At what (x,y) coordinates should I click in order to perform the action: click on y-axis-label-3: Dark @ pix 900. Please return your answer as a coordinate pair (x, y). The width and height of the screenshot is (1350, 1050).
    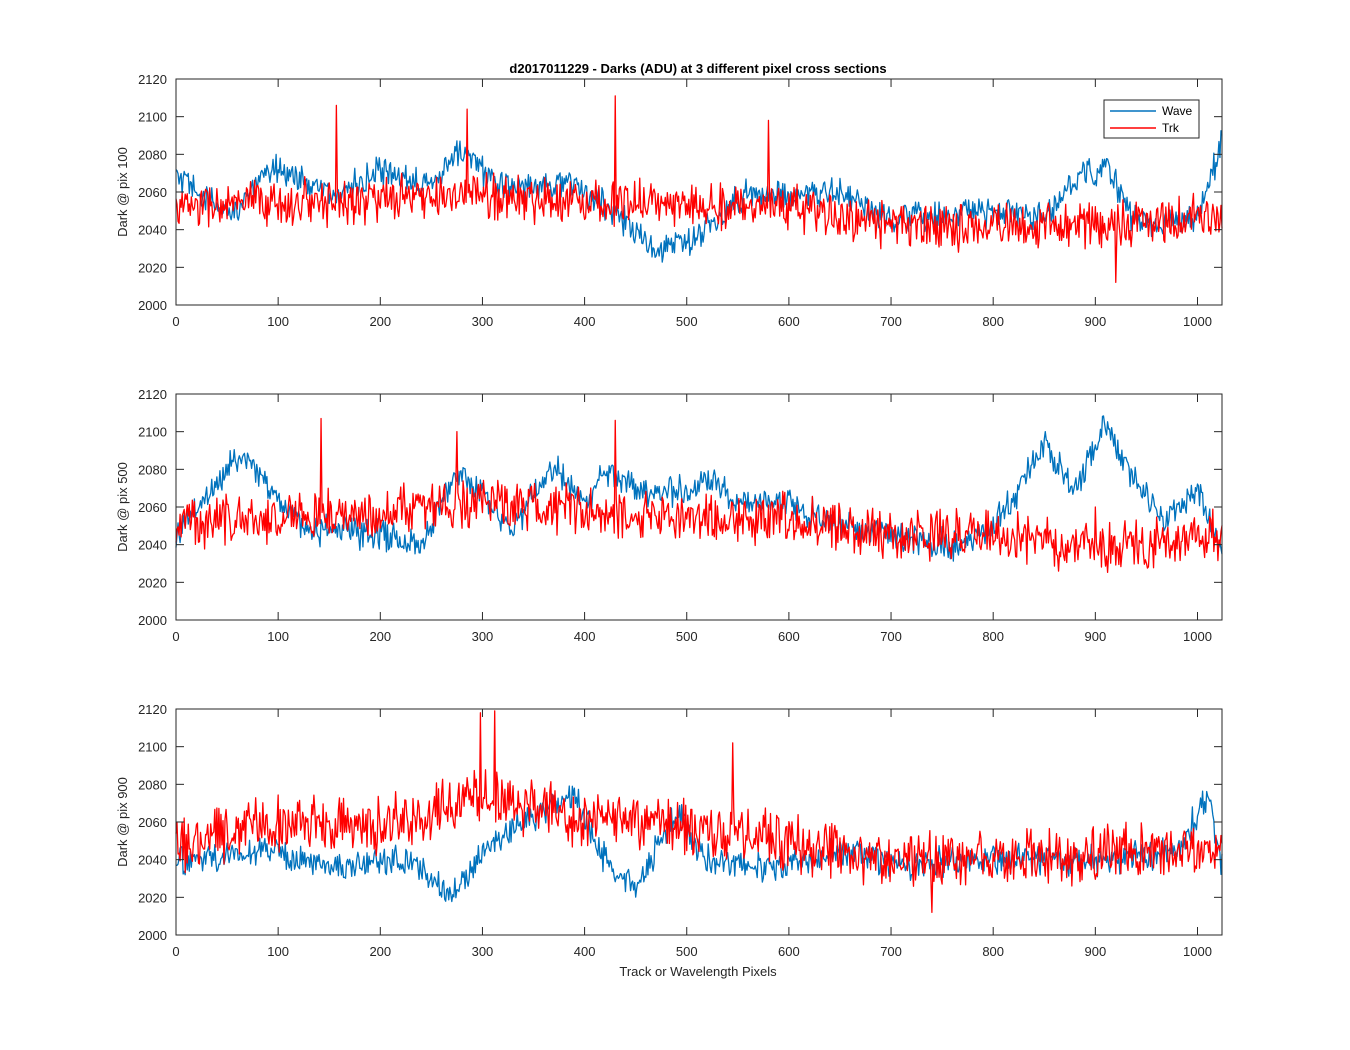
    Looking at the image, I should click on (122, 822).